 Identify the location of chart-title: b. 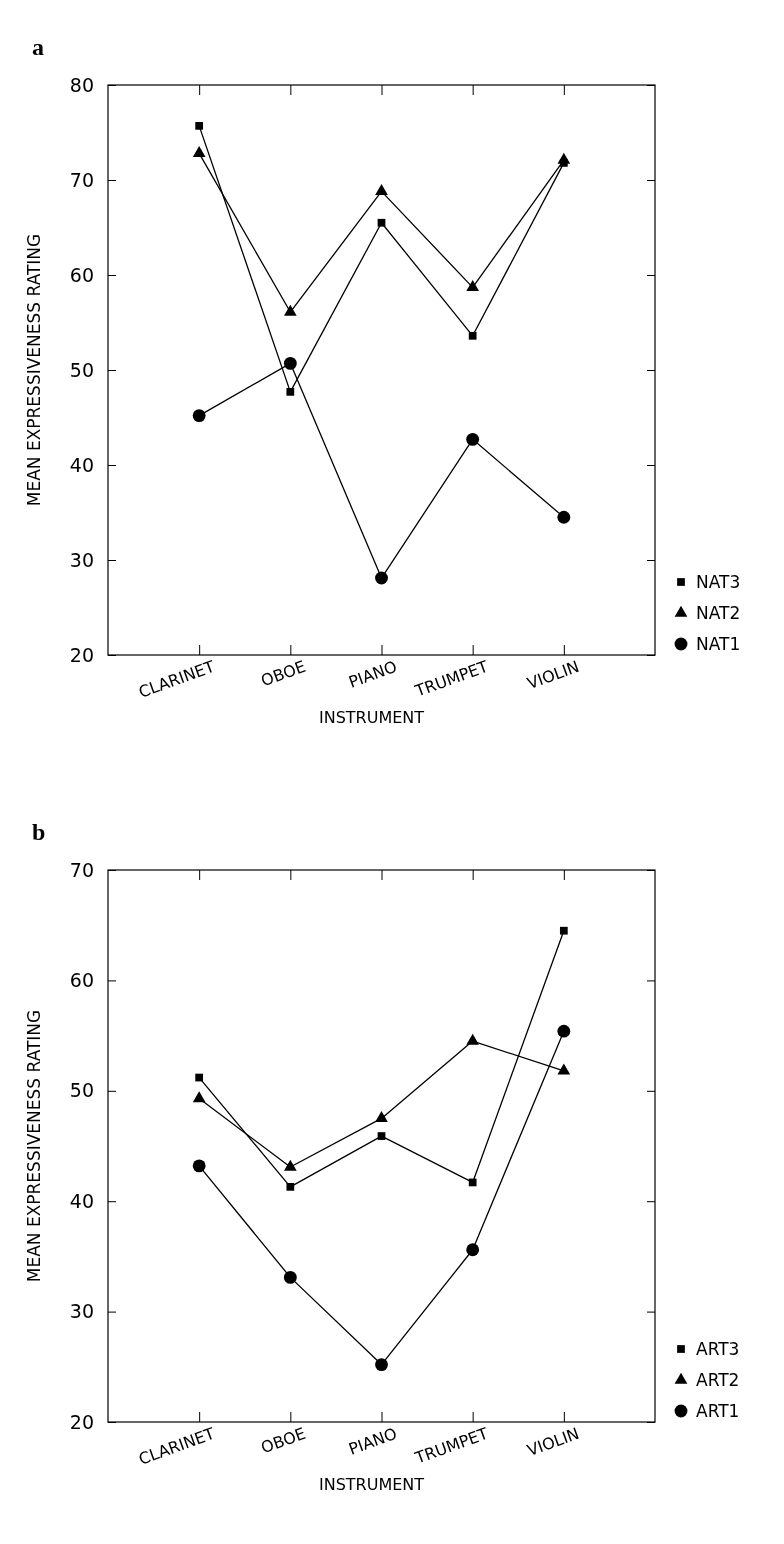
(39, 832).